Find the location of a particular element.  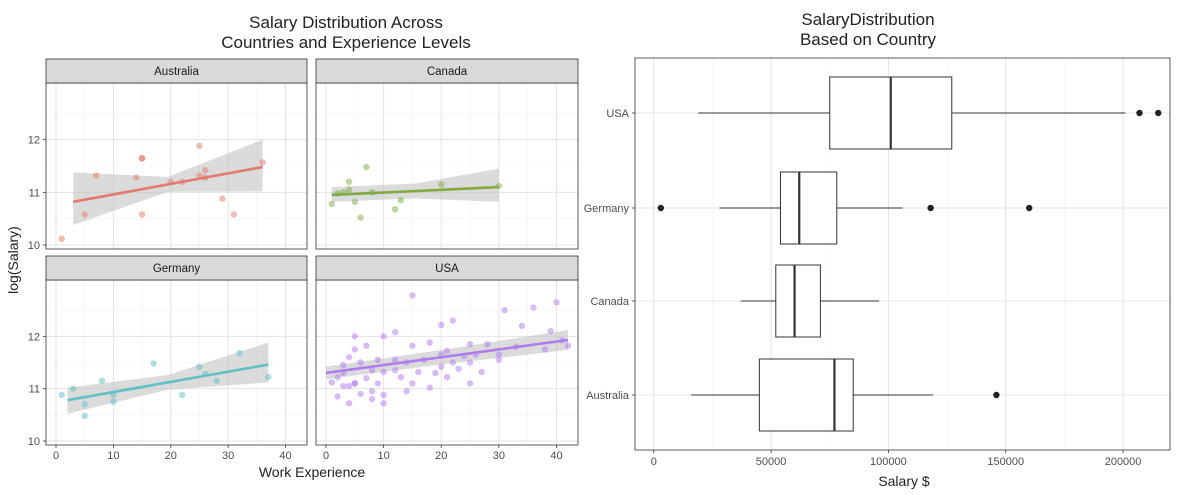

y-category-label: Canada is located at coordinates (609, 302).